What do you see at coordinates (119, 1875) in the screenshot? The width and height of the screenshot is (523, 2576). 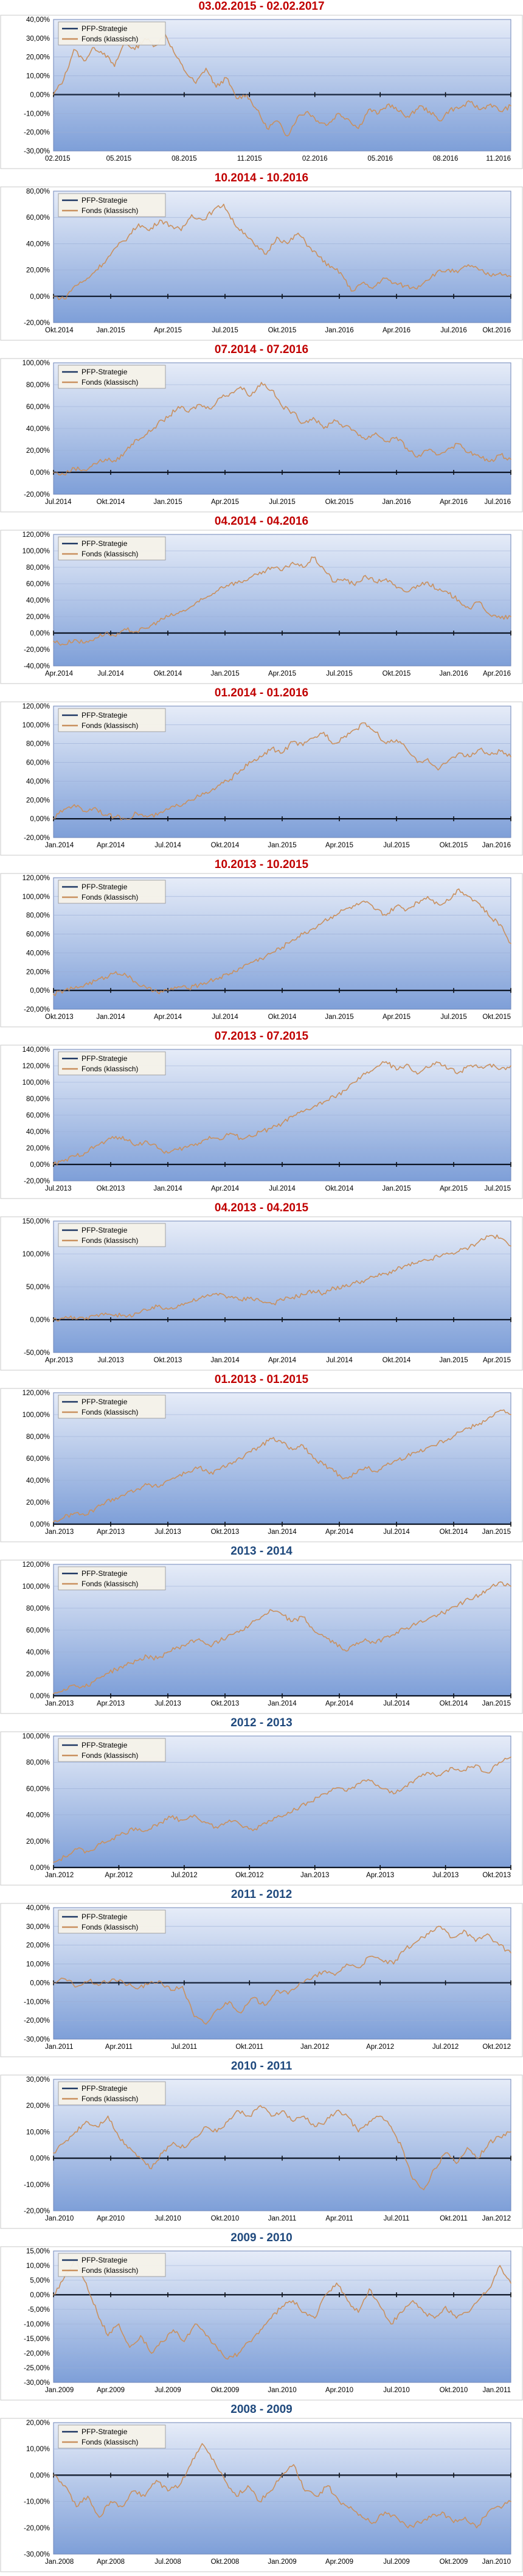 I see `x-tick-label: Apr.2012` at bounding box center [119, 1875].